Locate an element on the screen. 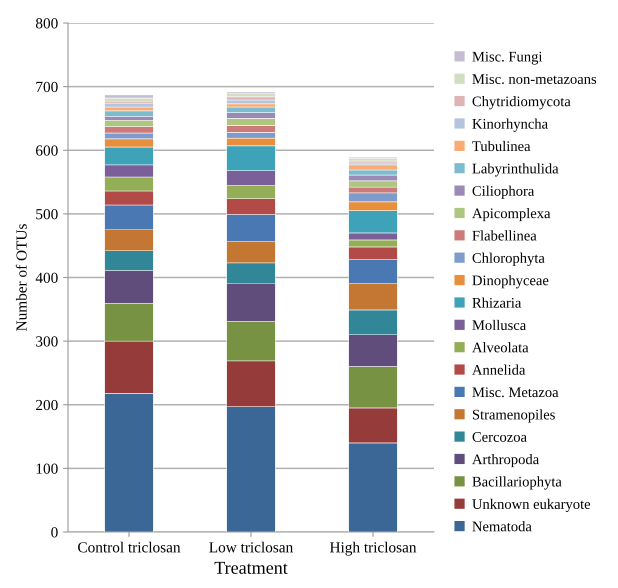 The height and width of the screenshot is (588, 618). legend-label: Ciliophora is located at coordinates (503, 192).